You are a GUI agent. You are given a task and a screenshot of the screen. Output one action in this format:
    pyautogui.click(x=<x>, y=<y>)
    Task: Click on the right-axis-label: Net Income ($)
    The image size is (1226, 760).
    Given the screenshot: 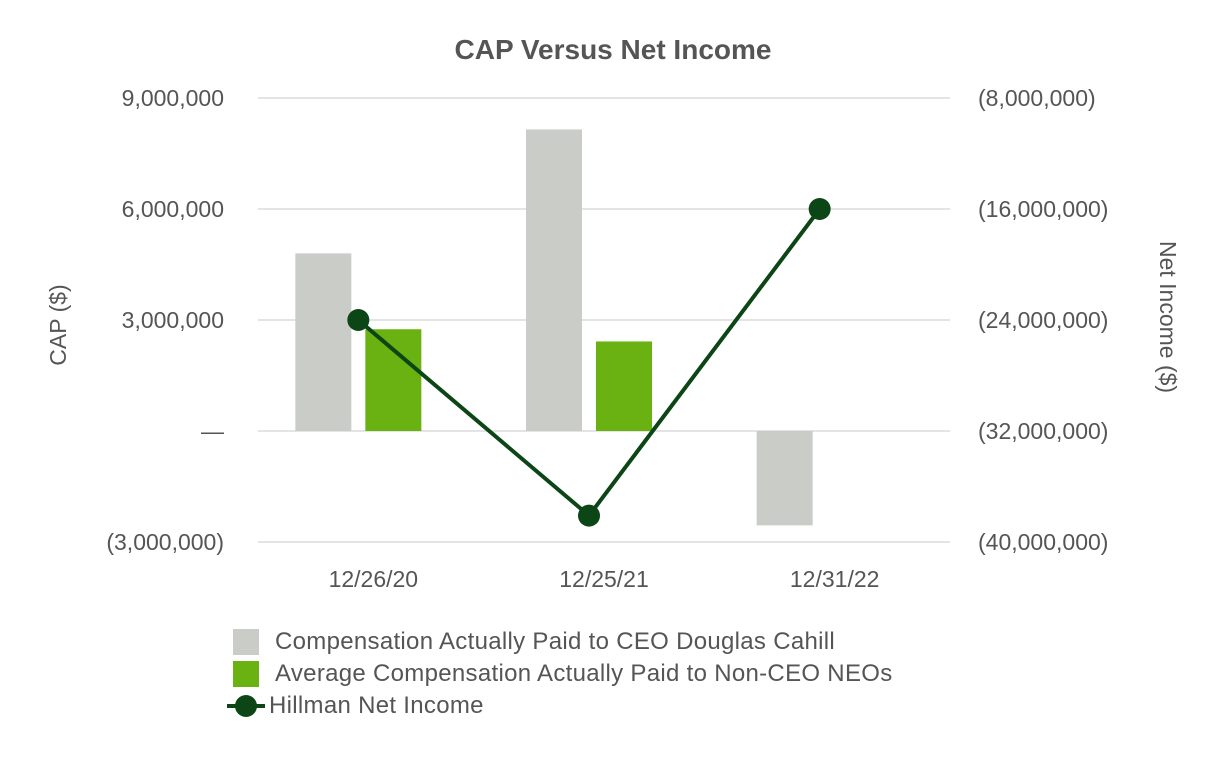 What is the action you would take?
    pyautogui.click(x=1168, y=317)
    